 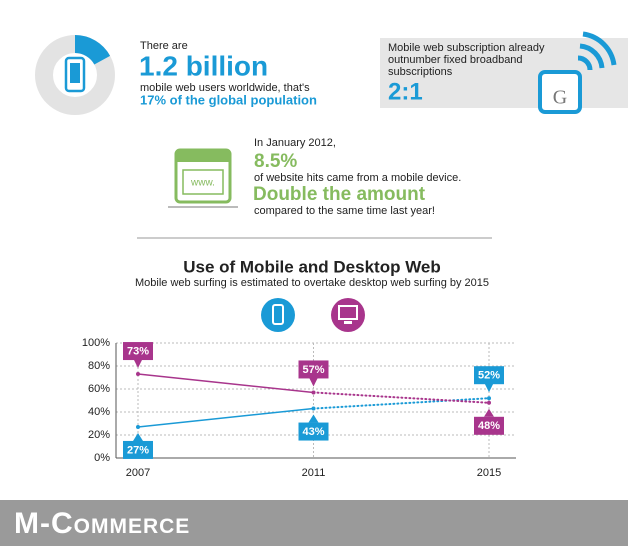 I want to click on value-label: 73%, so click(x=138, y=351).